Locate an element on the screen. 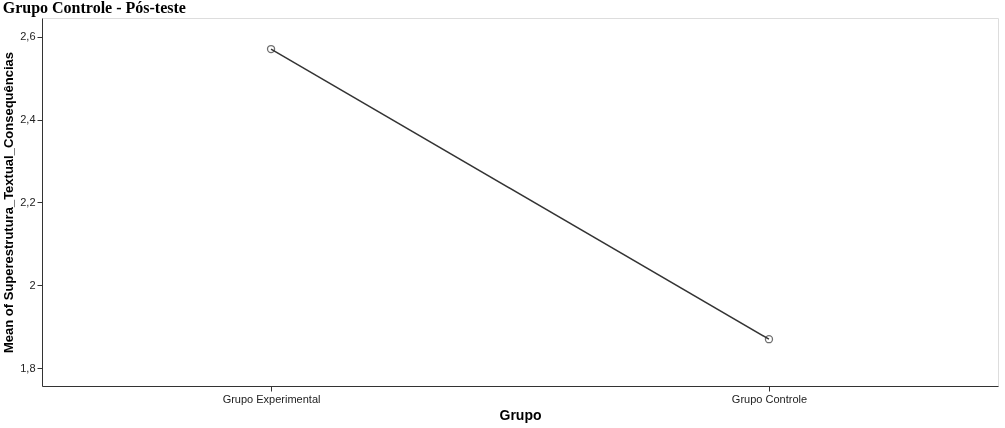 The height and width of the screenshot is (428, 1005). y-tick-label: 2,4 is located at coordinates (28, 119).